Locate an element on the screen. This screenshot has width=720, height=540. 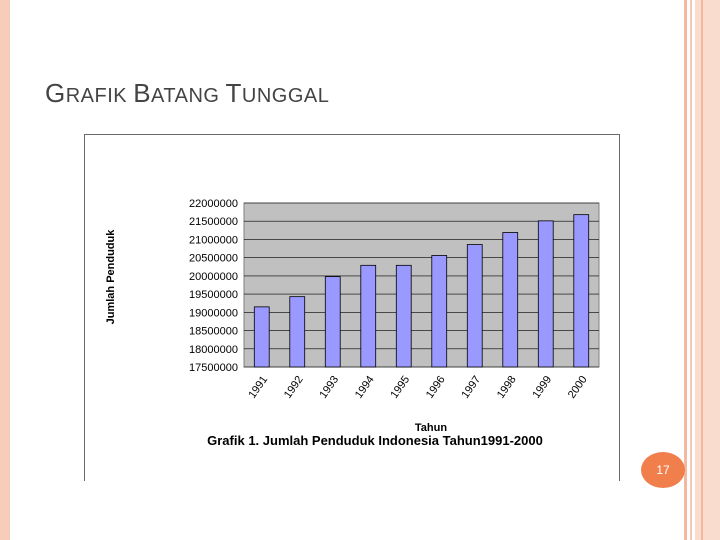
slide-title: GRAFIK BATANG TUNGGAL is located at coordinates (187, 93).